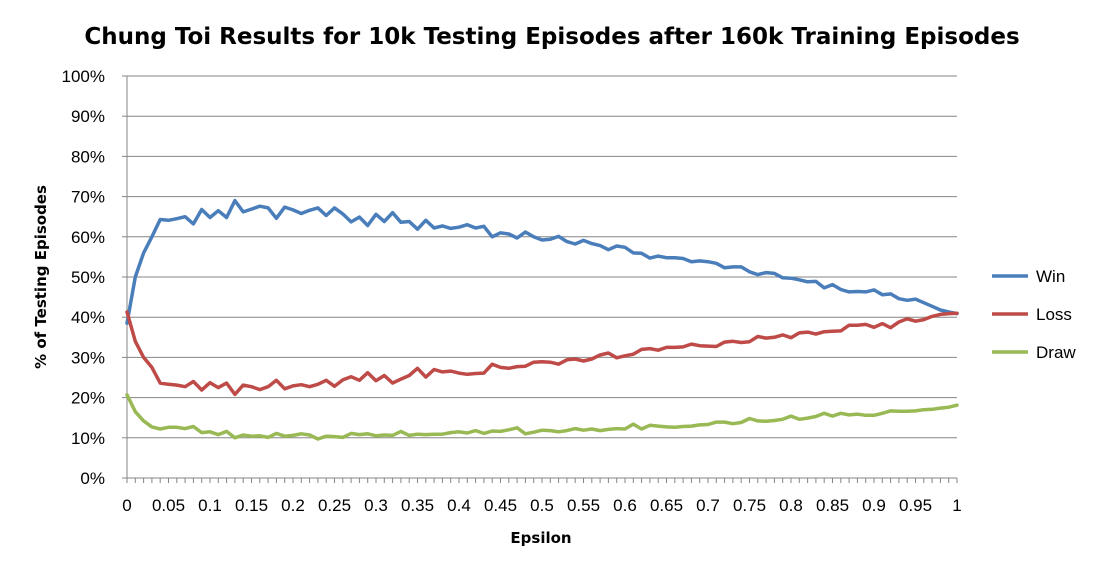 The image size is (1104, 574). I want to click on y-axis-title: % of Testing Episodes, so click(41, 277).